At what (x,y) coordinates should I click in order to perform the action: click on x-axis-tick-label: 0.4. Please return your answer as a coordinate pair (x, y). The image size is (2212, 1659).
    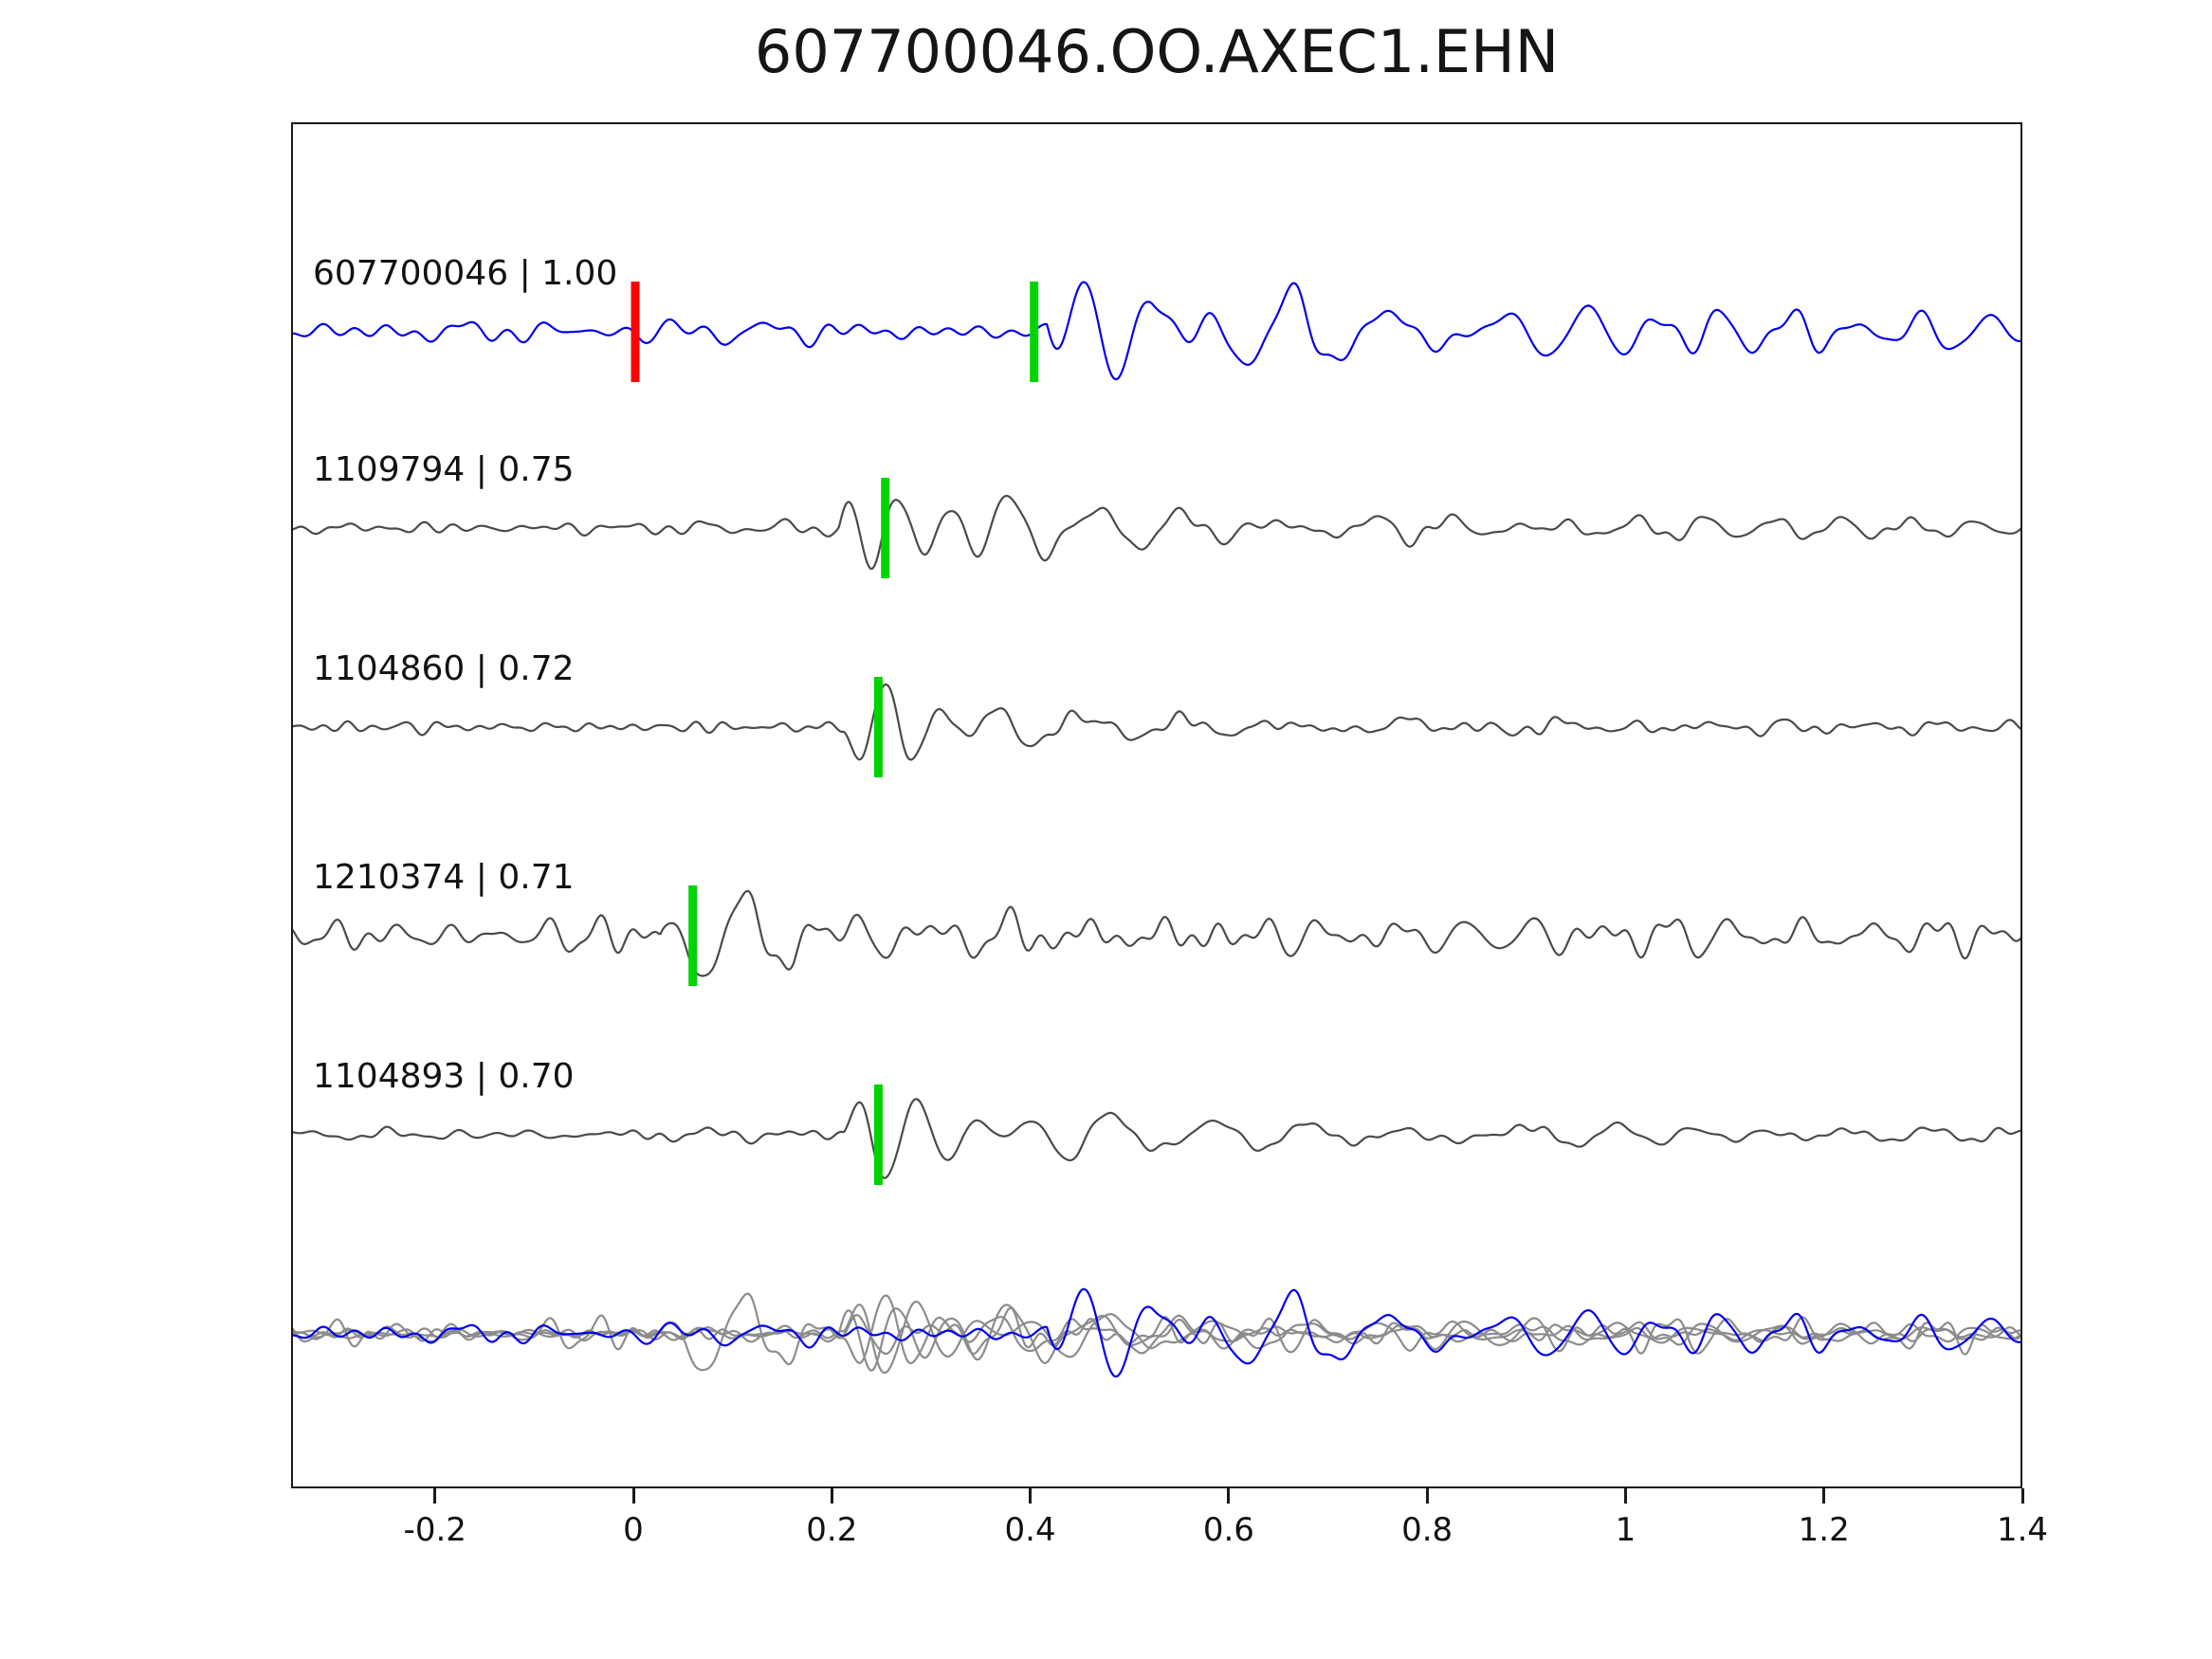
    Looking at the image, I should click on (1030, 1530).